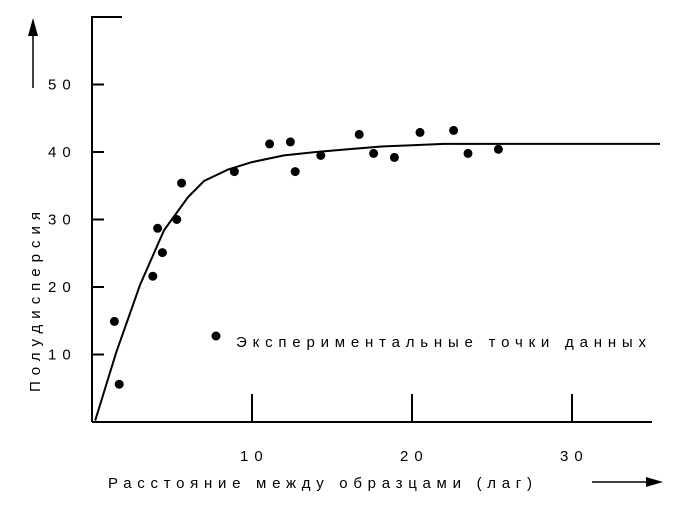 The image size is (682, 512). Describe the element at coordinates (35, 299) in the screenshot. I see `y-axis-label: Полудисперсия` at that location.